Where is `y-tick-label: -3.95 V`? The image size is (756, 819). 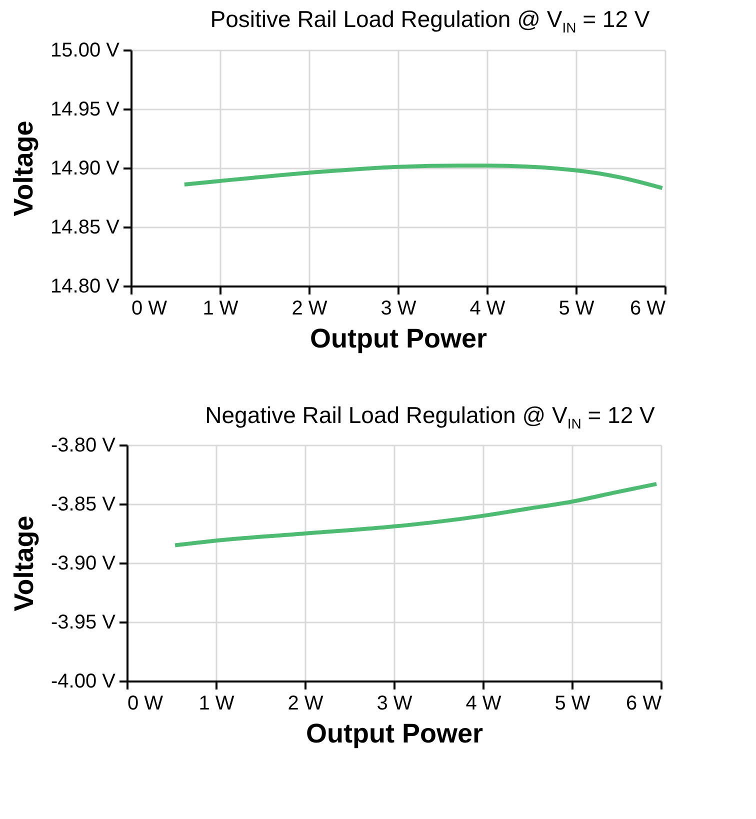
y-tick-label: -3.95 V is located at coordinates (83, 623).